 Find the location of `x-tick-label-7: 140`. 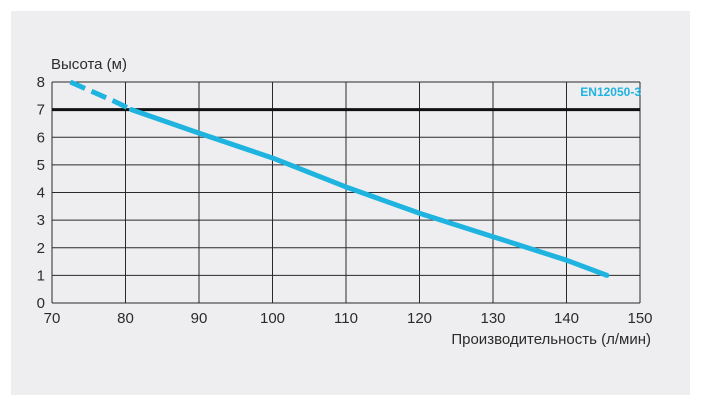

x-tick-label-7: 140 is located at coordinates (566, 318).